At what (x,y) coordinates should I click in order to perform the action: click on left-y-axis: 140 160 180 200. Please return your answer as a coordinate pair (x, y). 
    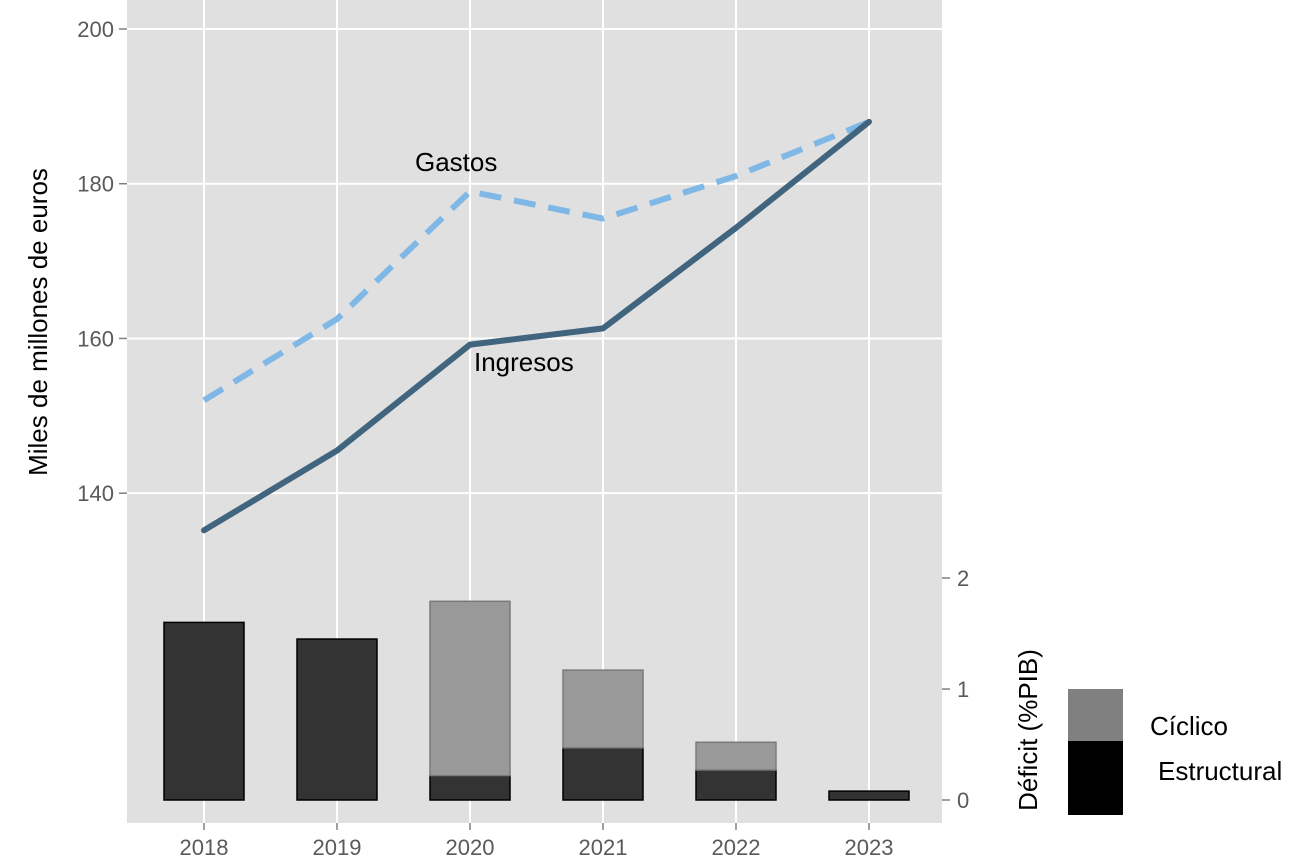
    Looking at the image, I should click on (102, 261).